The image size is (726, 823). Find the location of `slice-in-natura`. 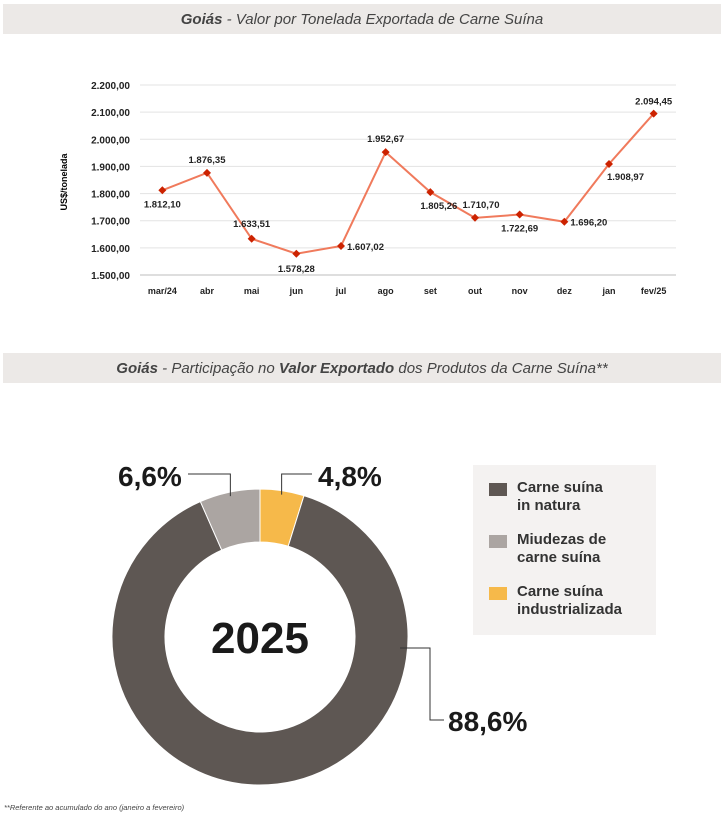

slice-in-natura is located at coordinates (260, 640).